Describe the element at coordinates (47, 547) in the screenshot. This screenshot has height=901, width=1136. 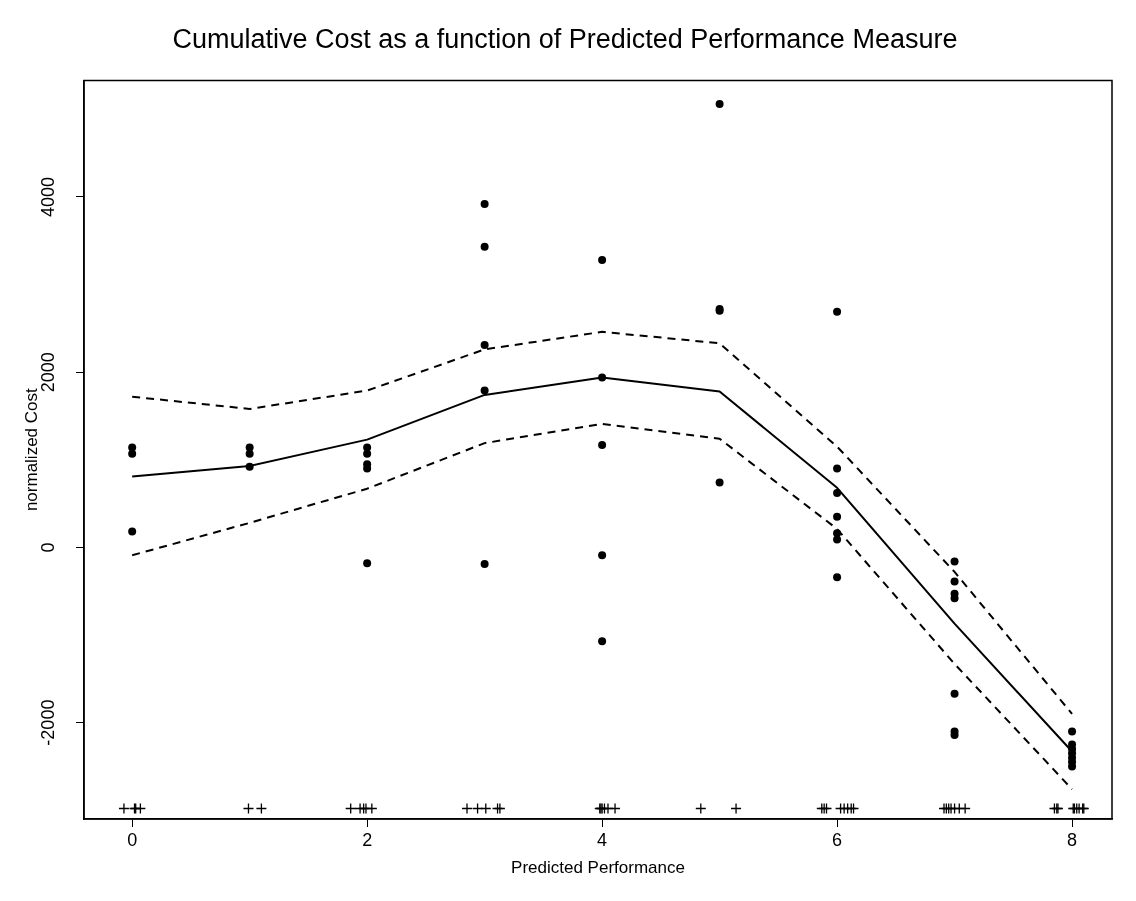
I see `y-tick-label: 0` at that location.